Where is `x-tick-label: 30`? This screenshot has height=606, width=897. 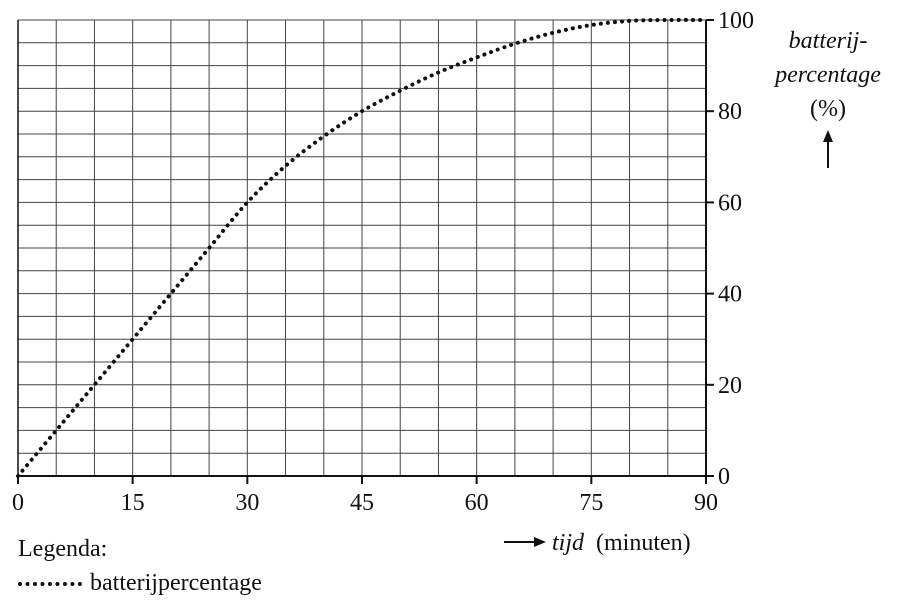
x-tick-label: 30 is located at coordinates (247, 503).